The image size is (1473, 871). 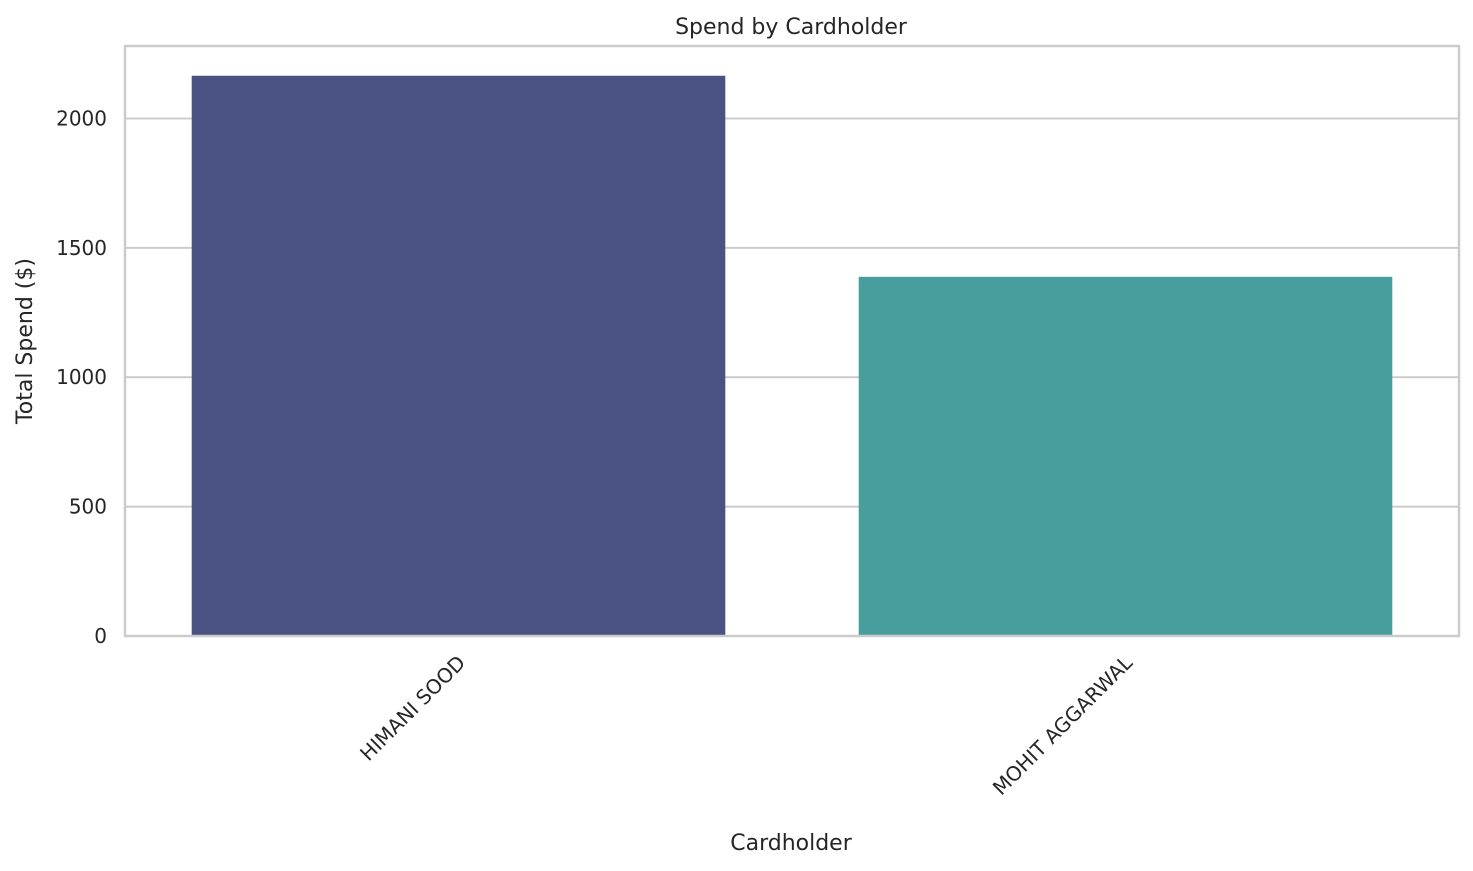 I want to click on y-tick-label-2000: 2000, so click(x=81, y=118).